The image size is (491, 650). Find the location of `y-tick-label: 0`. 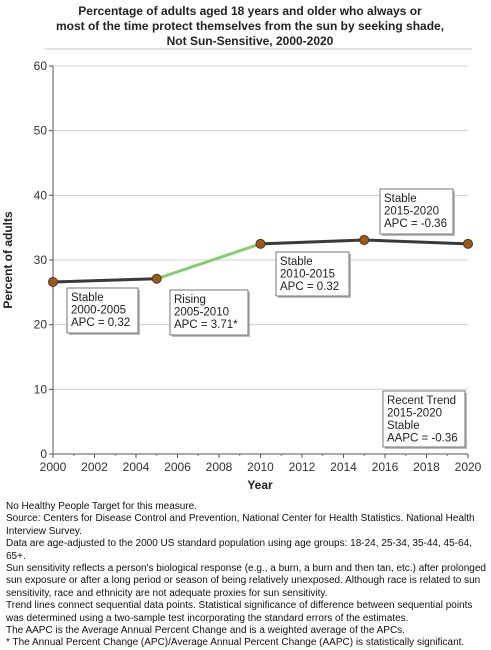

y-tick-label: 0 is located at coordinates (43, 454).